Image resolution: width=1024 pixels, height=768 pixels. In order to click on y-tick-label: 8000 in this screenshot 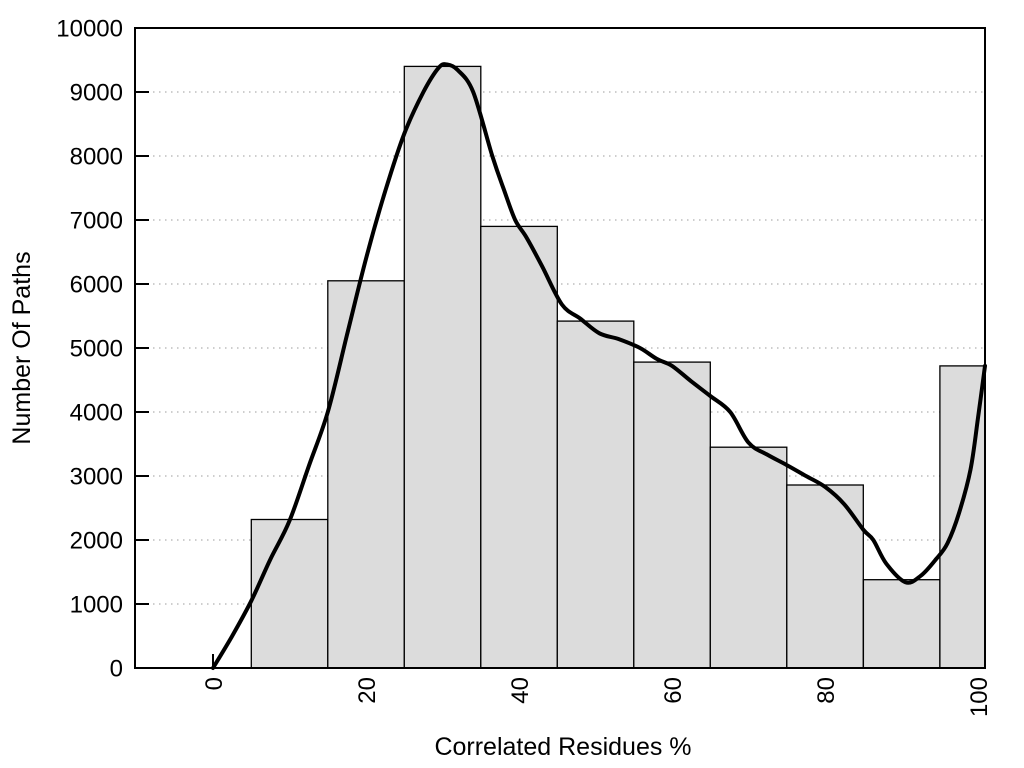, I will do `click(96, 157)`.